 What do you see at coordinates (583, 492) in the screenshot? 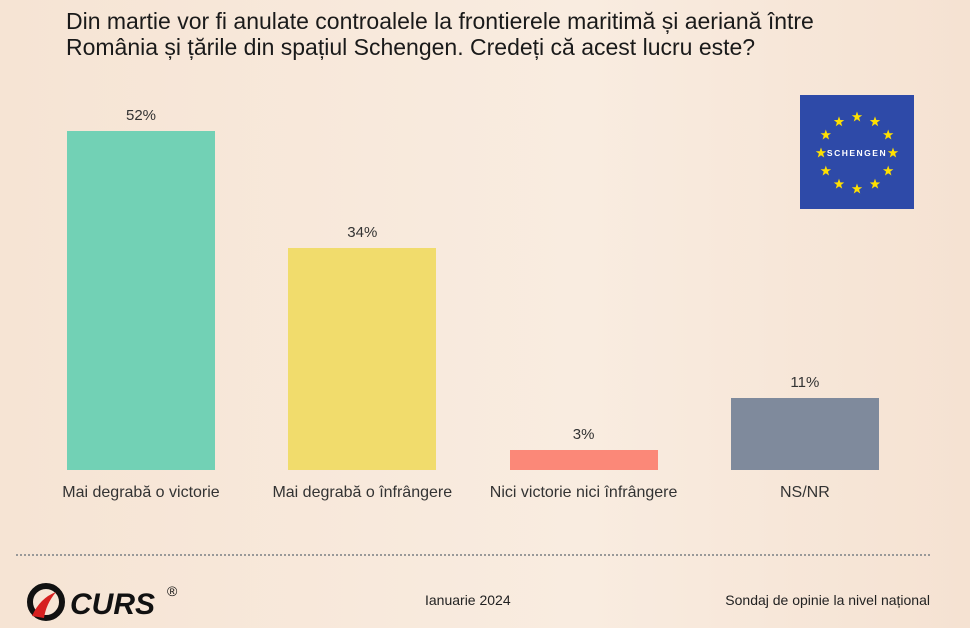
I see `category-label: Nici victorie nici înfrângere` at bounding box center [583, 492].